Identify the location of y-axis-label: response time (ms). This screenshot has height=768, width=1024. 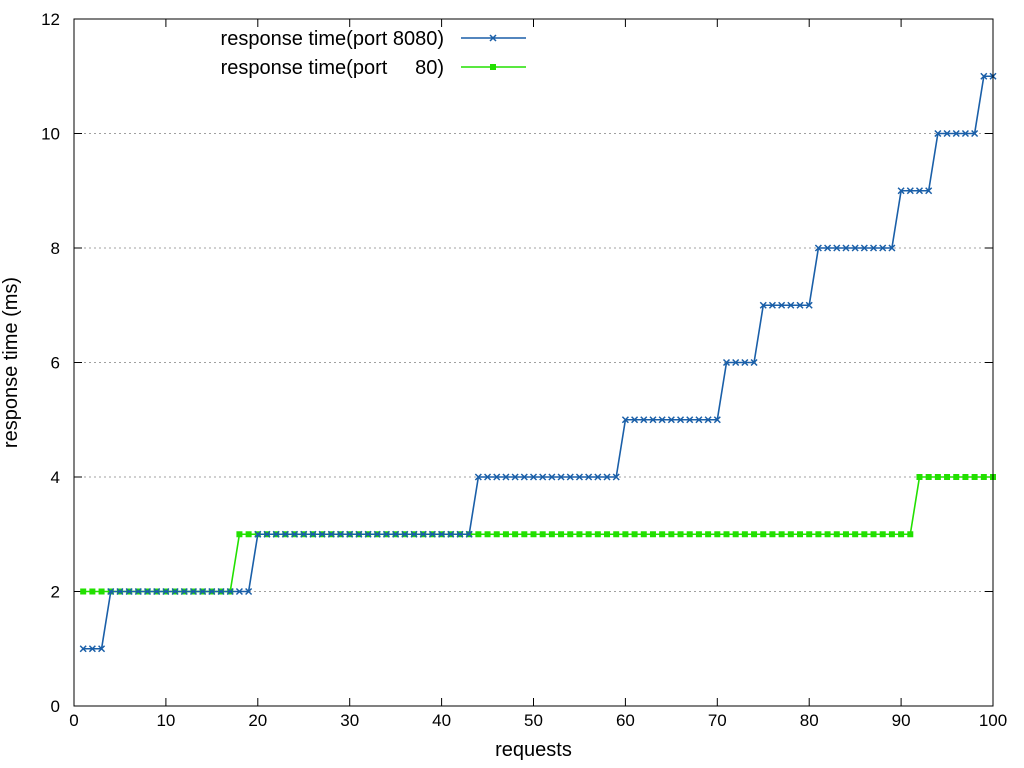
(11, 362).